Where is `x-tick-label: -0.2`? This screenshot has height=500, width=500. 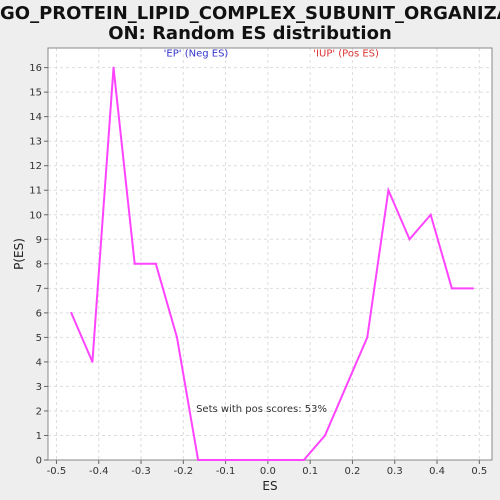 x-tick-label: -0.2 is located at coordinates (184, 471).